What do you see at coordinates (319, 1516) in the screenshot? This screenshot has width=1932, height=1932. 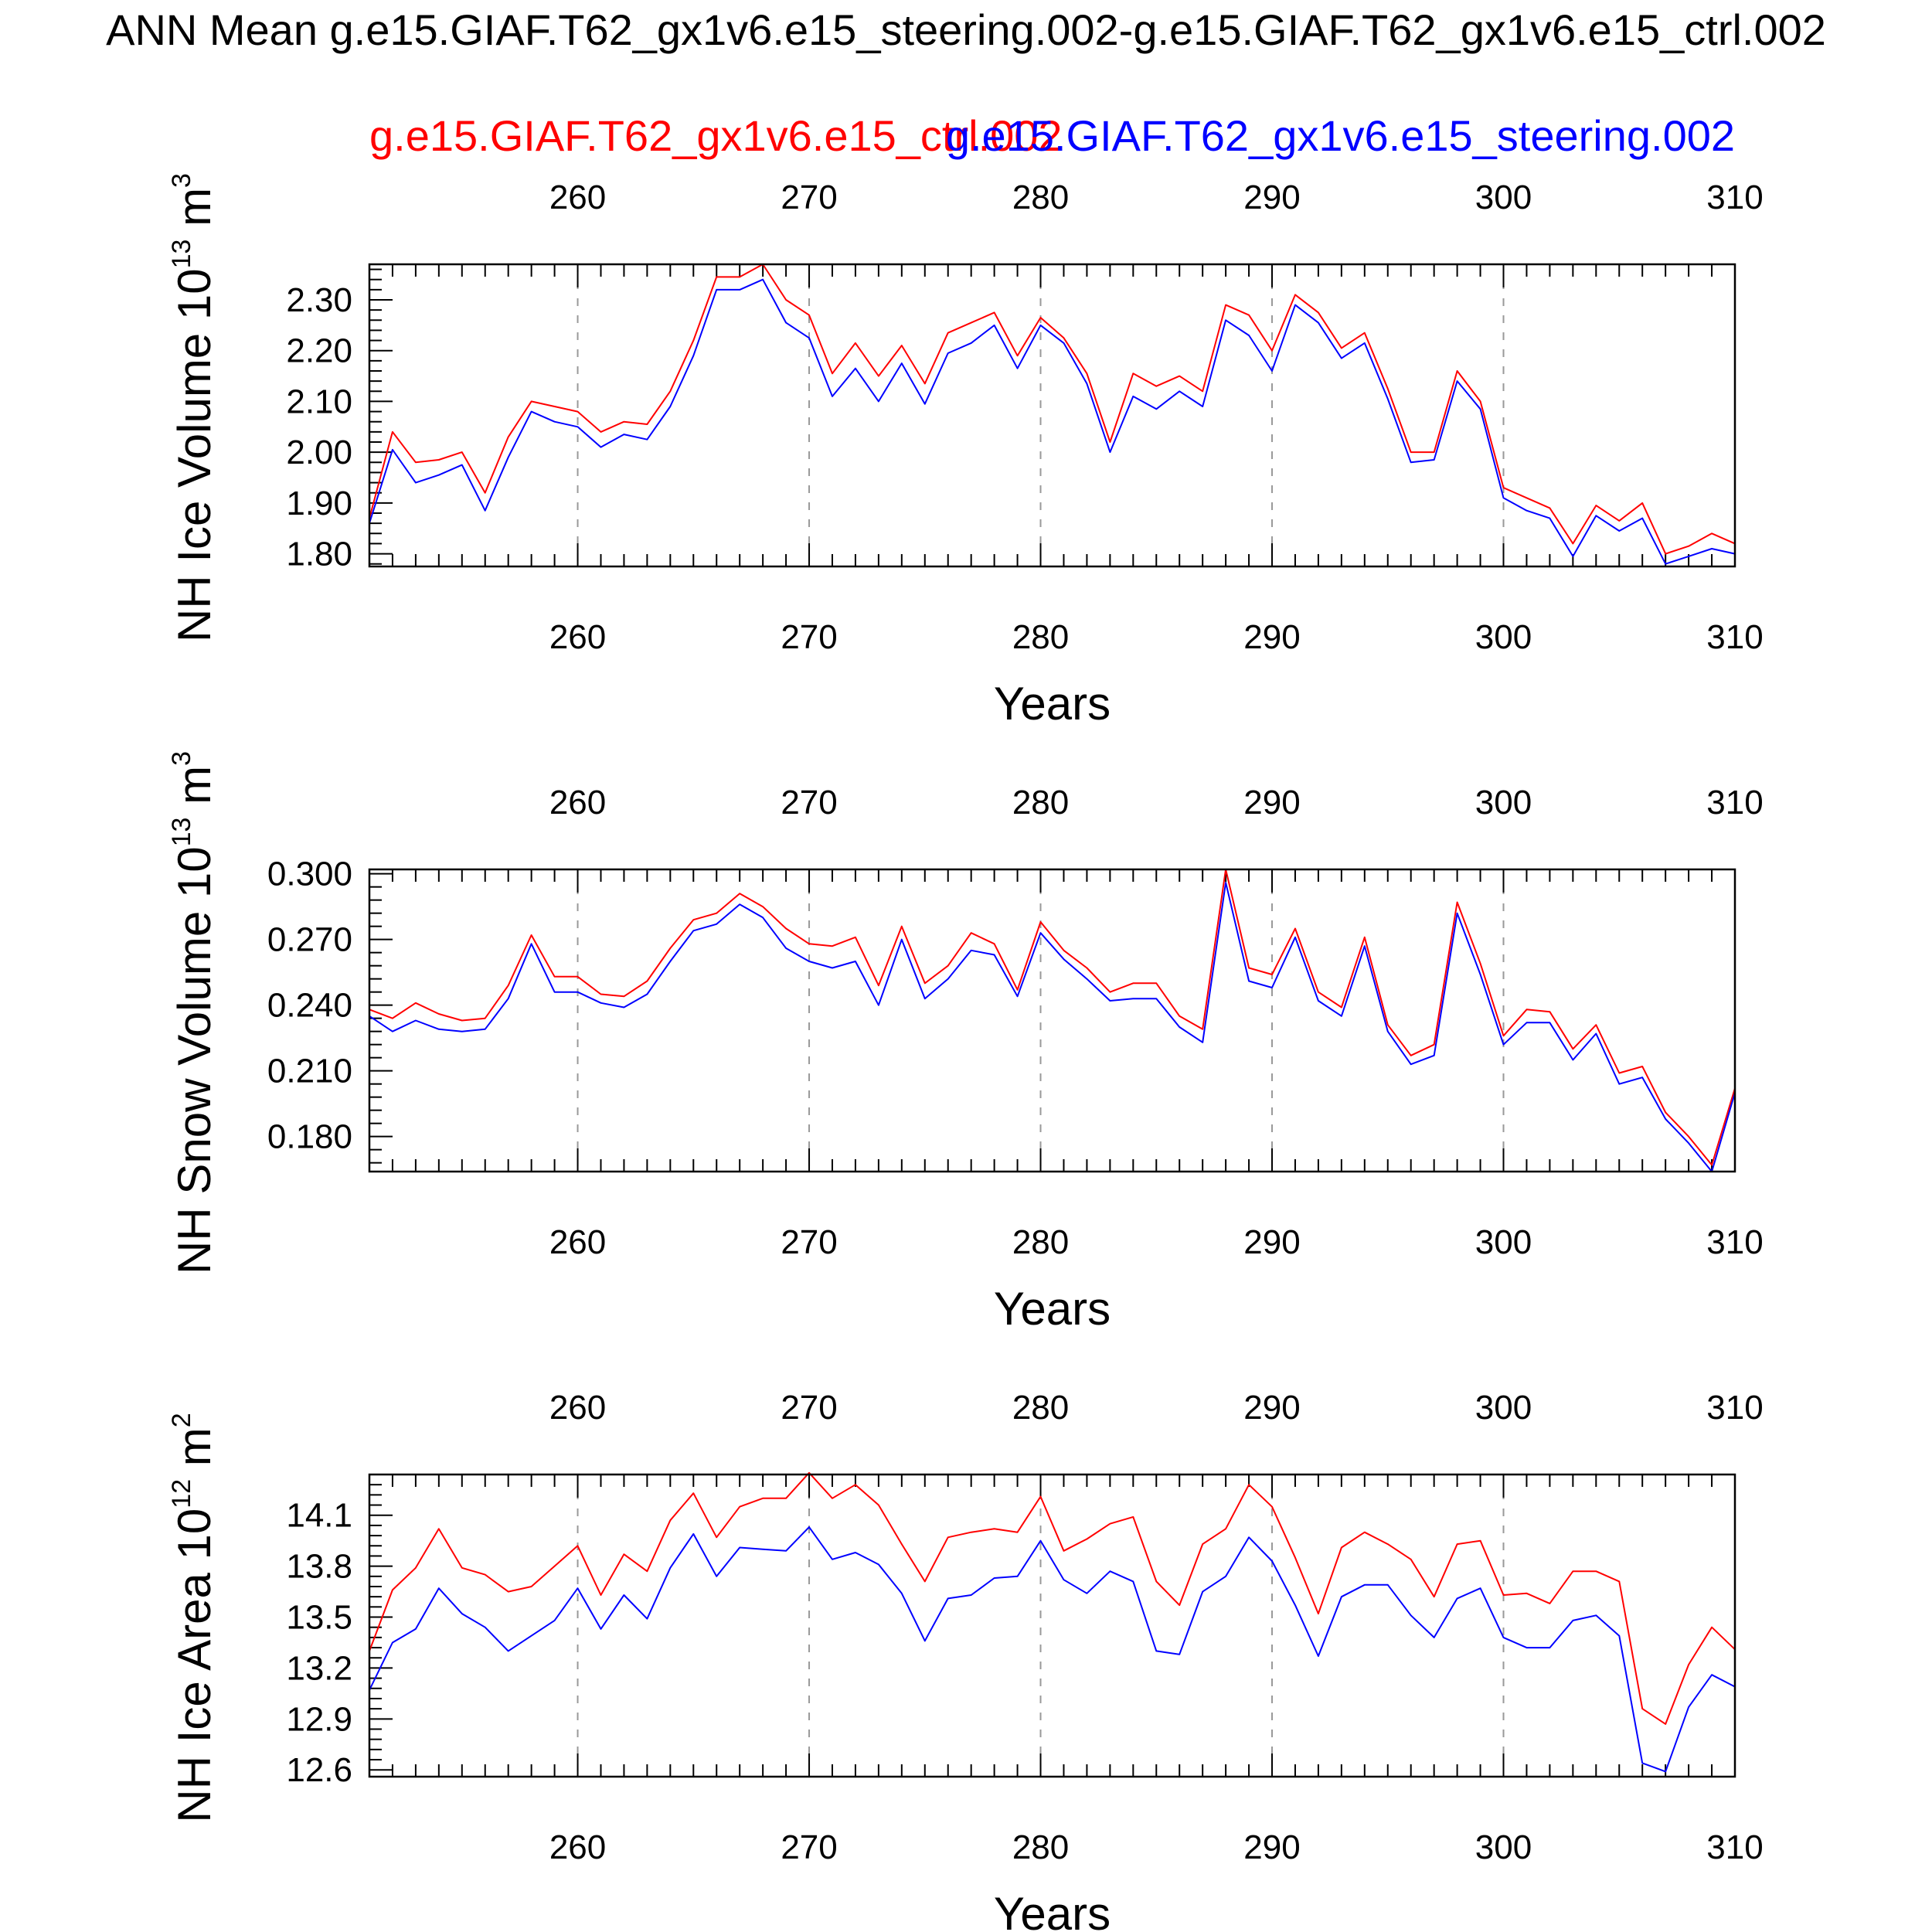 I see `y-tick-label: 14.1` at bounding box center [319, 1516].